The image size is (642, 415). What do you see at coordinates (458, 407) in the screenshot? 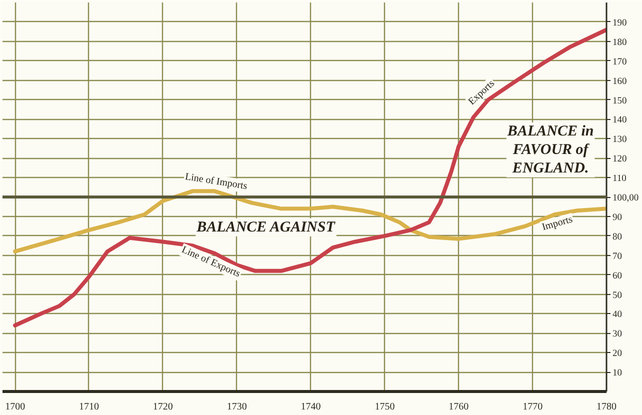
I see `x-tick-label: 1760` at bounding box center [458, 407].